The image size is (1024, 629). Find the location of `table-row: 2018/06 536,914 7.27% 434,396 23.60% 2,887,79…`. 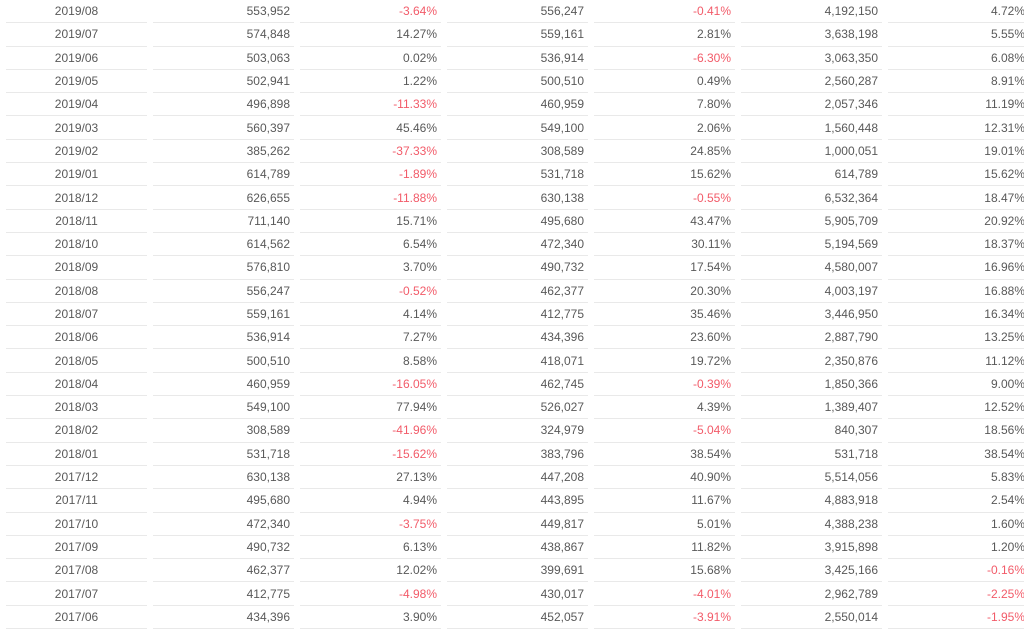

table-row: 2018/06 536,914 7.27% 434,396 23.60% 2,887,79… is located at coordinates (515, 338).